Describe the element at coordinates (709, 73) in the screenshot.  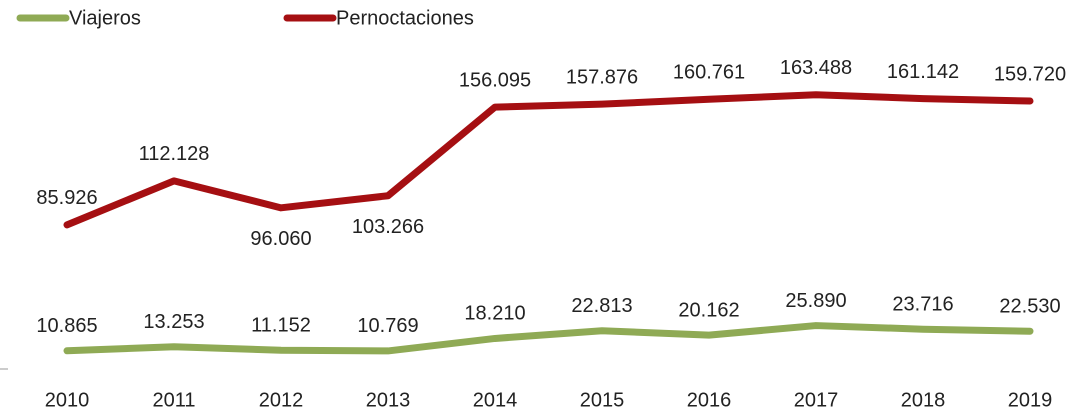
I see `data-label: 160.761` at that location.